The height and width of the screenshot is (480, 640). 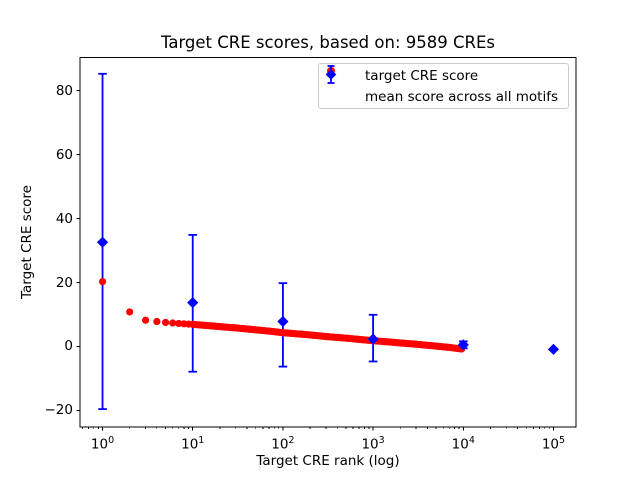 What do you see at coordinates (102, 444) in the screenshot?
I see `x-tick-label: 10⁰` at bounding box center [102, 444].